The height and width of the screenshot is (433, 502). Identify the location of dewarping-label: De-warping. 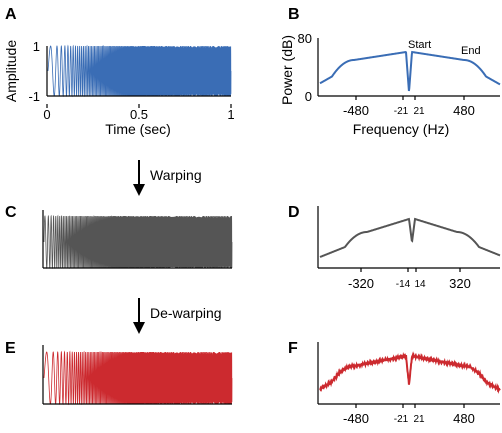
(186, 313).